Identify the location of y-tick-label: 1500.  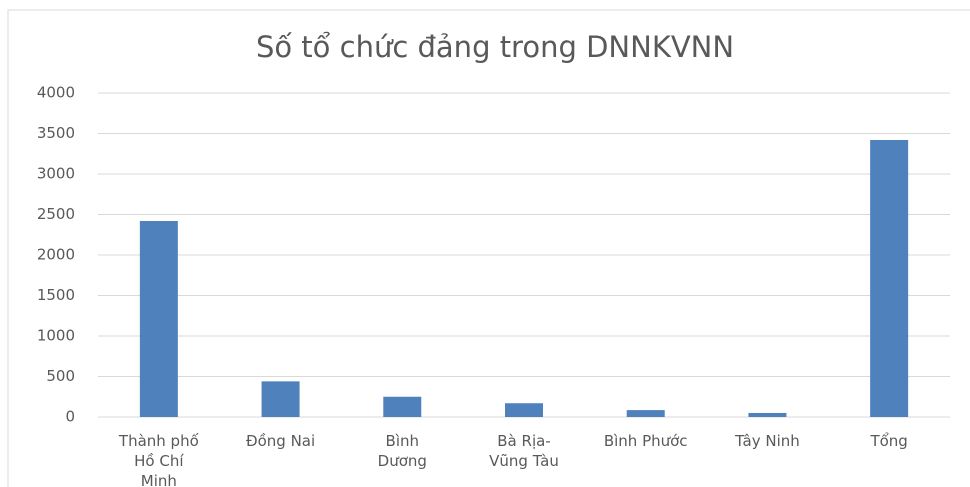
(56, 295).